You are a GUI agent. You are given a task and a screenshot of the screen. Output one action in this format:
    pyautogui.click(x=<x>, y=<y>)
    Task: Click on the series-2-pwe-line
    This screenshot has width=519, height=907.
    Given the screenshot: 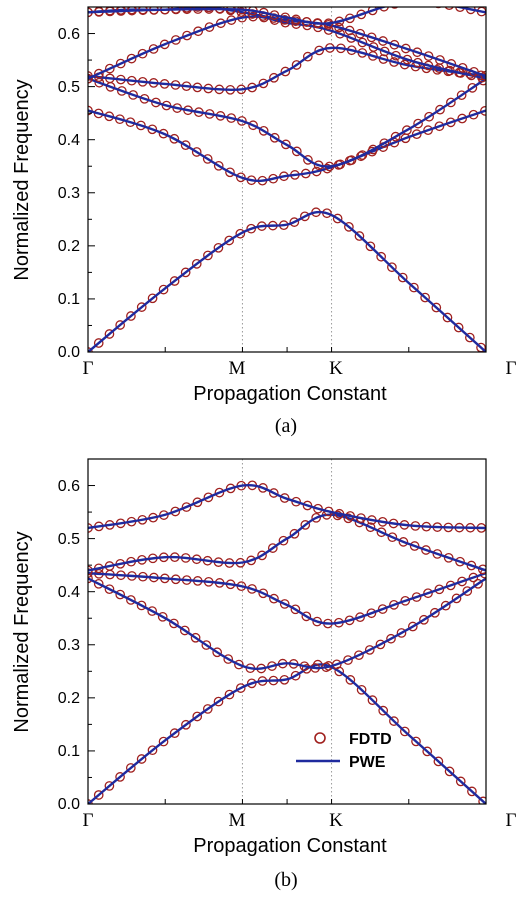 What is the action you would take?
    pyautogui.click(x=287, y=623)
    